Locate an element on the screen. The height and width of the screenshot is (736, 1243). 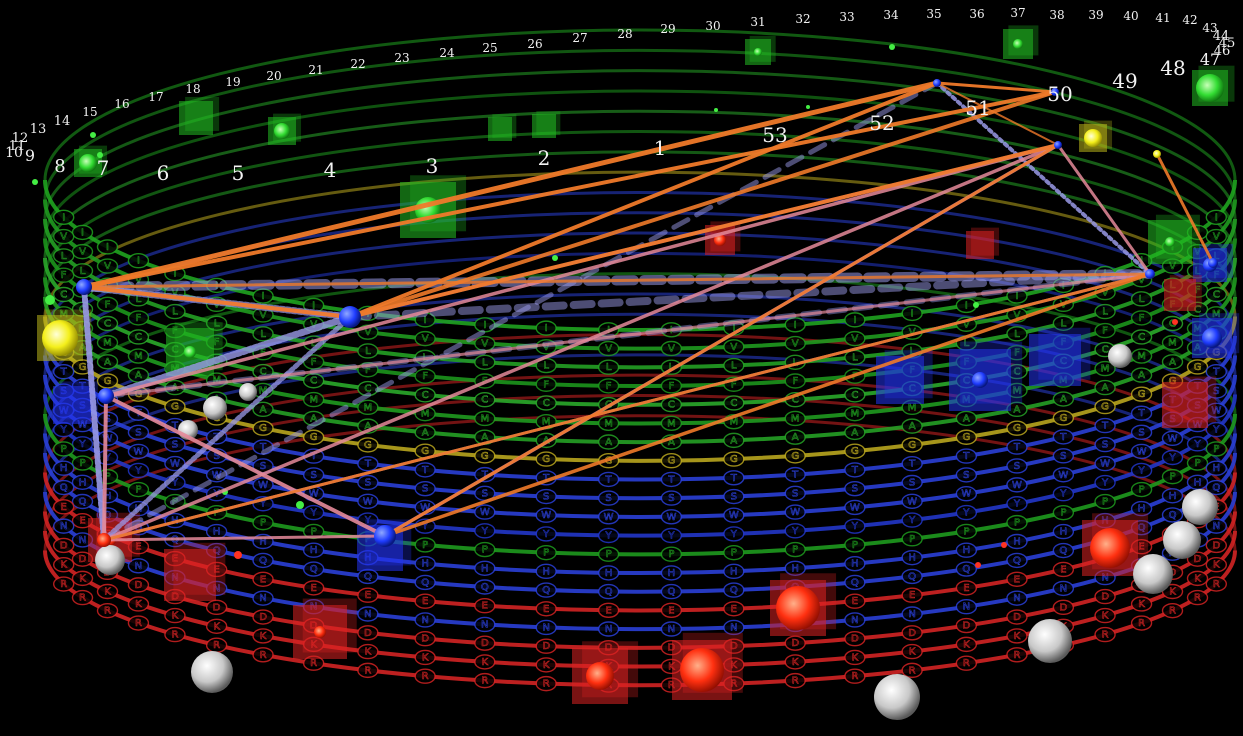
ring-letter-S: S is located at coordinates (1141, 432).